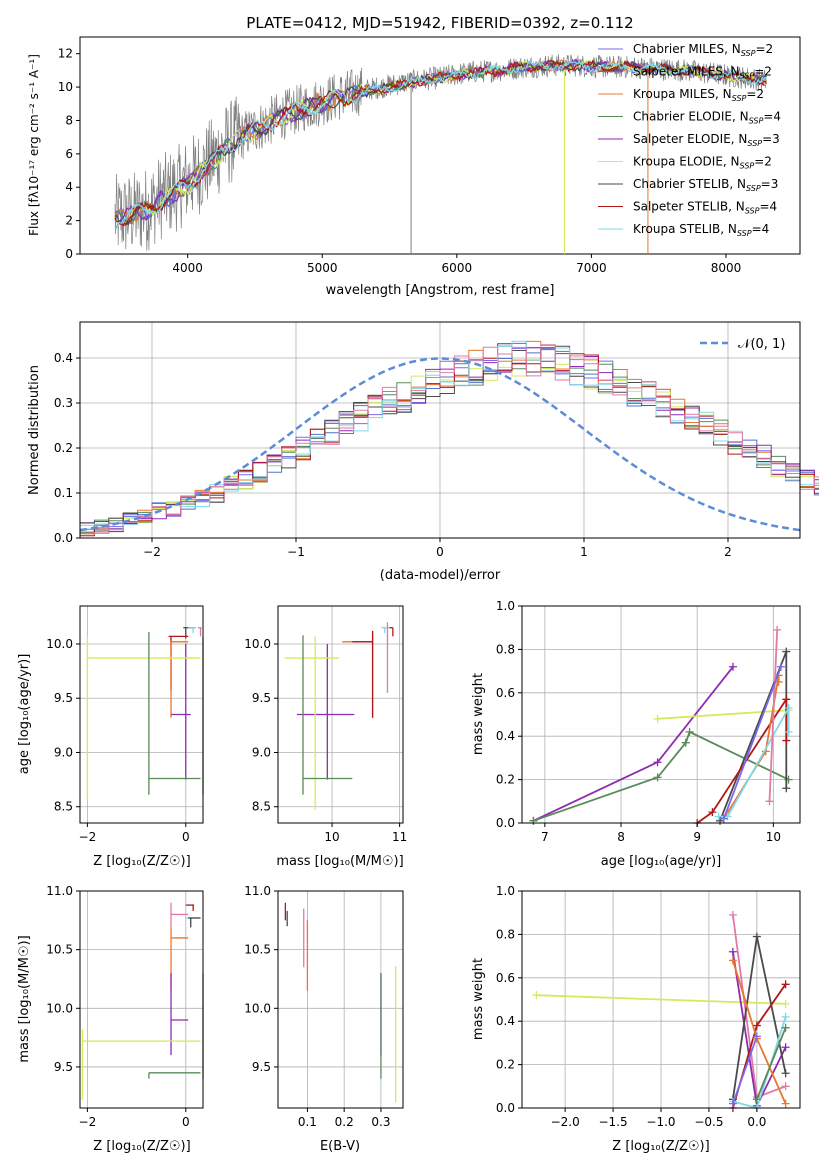  I want to click on mass-vs-Z-frame, so click(141, 999).